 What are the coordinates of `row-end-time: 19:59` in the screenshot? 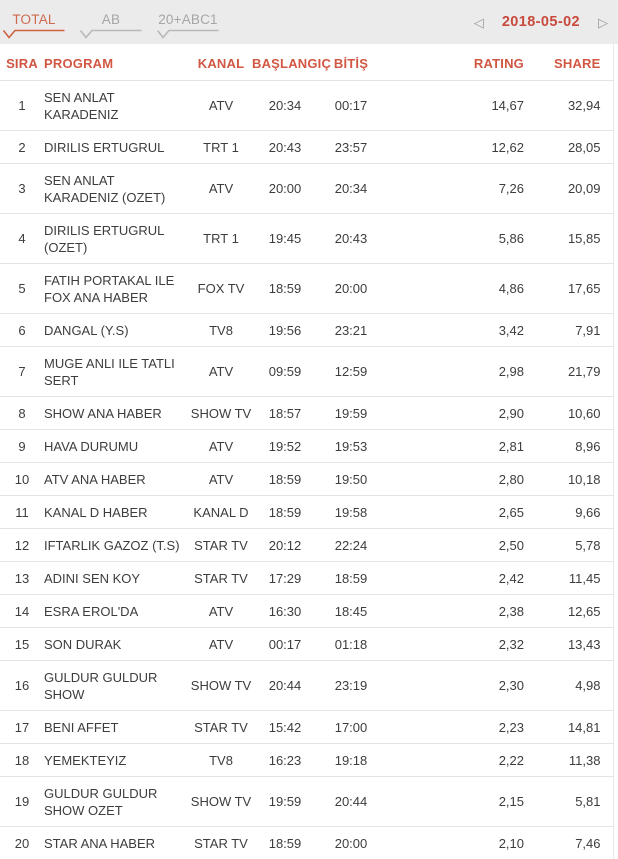 It's located at (351, 413).